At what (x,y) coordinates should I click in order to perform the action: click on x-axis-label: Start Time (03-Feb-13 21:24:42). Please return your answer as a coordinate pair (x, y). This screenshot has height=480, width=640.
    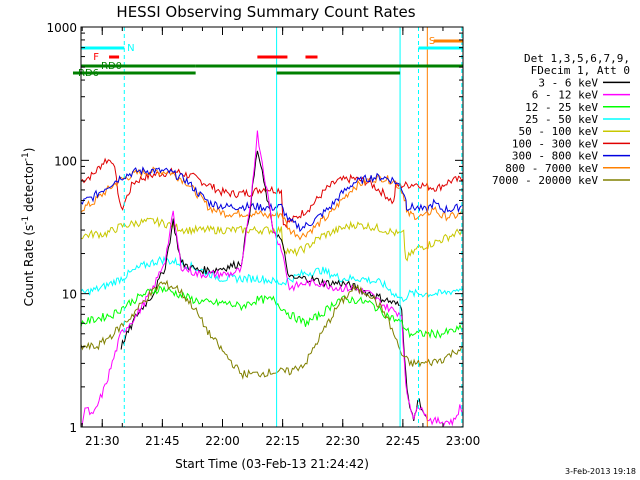
    Looking at the image, I should click on (272, 464).